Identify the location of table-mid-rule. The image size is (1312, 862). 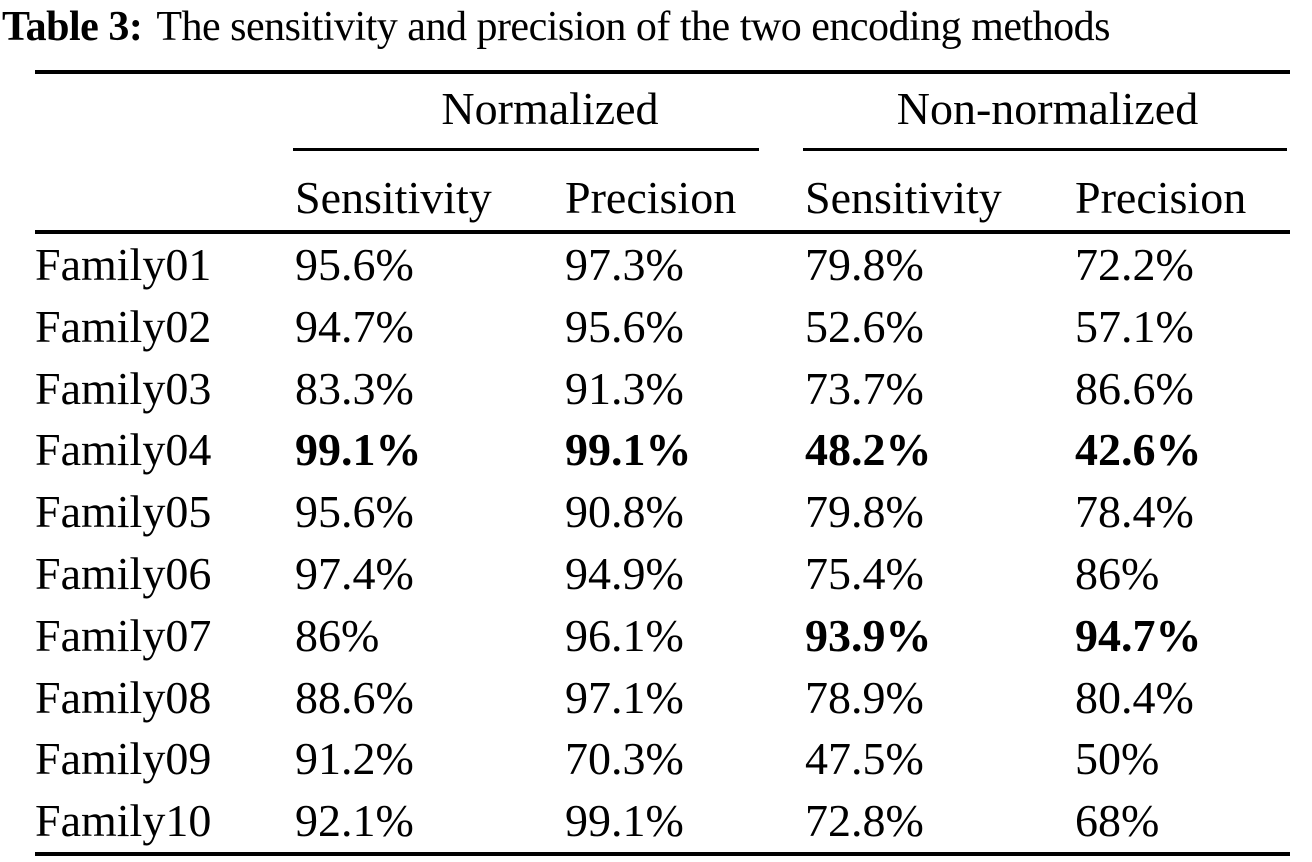
(662, 232).